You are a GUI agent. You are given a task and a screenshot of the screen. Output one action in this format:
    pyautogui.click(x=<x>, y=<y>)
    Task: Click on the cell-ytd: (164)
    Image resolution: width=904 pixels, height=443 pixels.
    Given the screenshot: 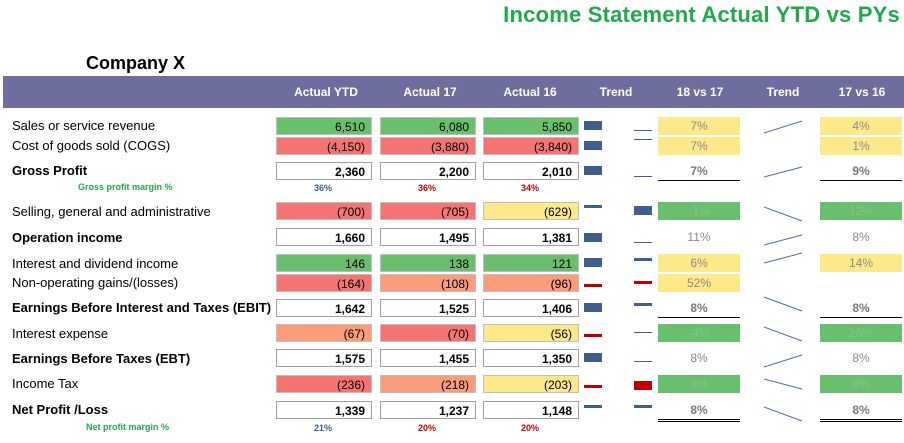 What is the action you would take?
    pyautogui.click(x=324, y=283)
    